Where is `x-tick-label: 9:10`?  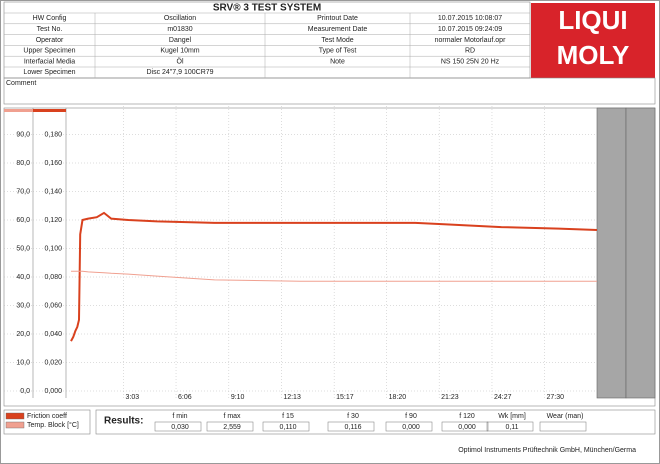 x-tick-label: 9:10 is located at coordinates (238, 397).